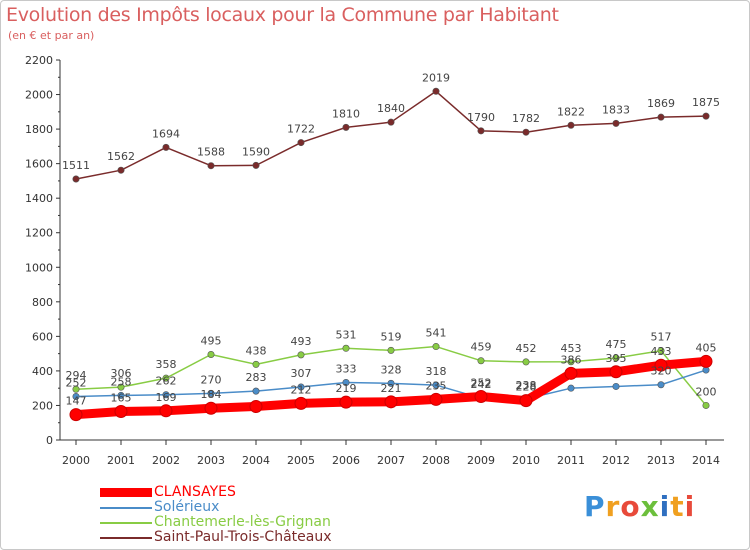  What do you see at coordinates (166, 364) in the screenshot?
I see `data-label: 358` at bounding box center [166, 364].